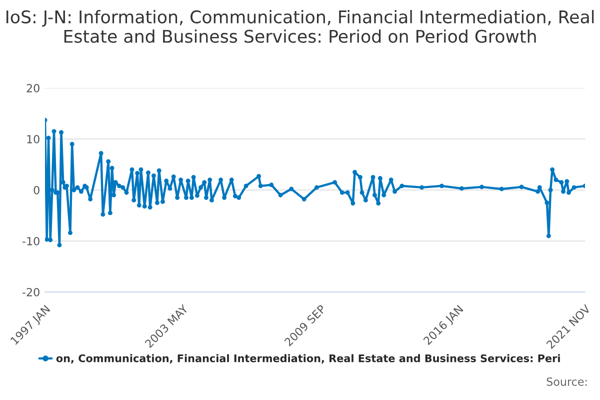 The height and width of the screenshot is (400, 600). I want to click on legend-label: on, Communication, Financial Intermediation, Real Estate and Business Services: Peri, so click(308, 359).